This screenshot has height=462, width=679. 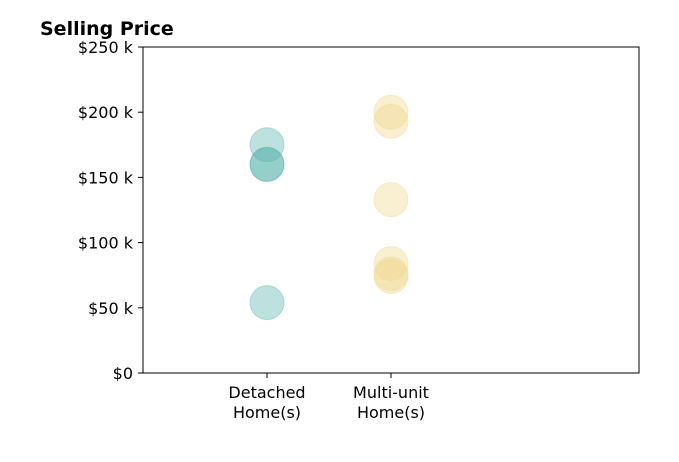 I want to click on y-tick-label: $100 k, so click(x=106, y=243).